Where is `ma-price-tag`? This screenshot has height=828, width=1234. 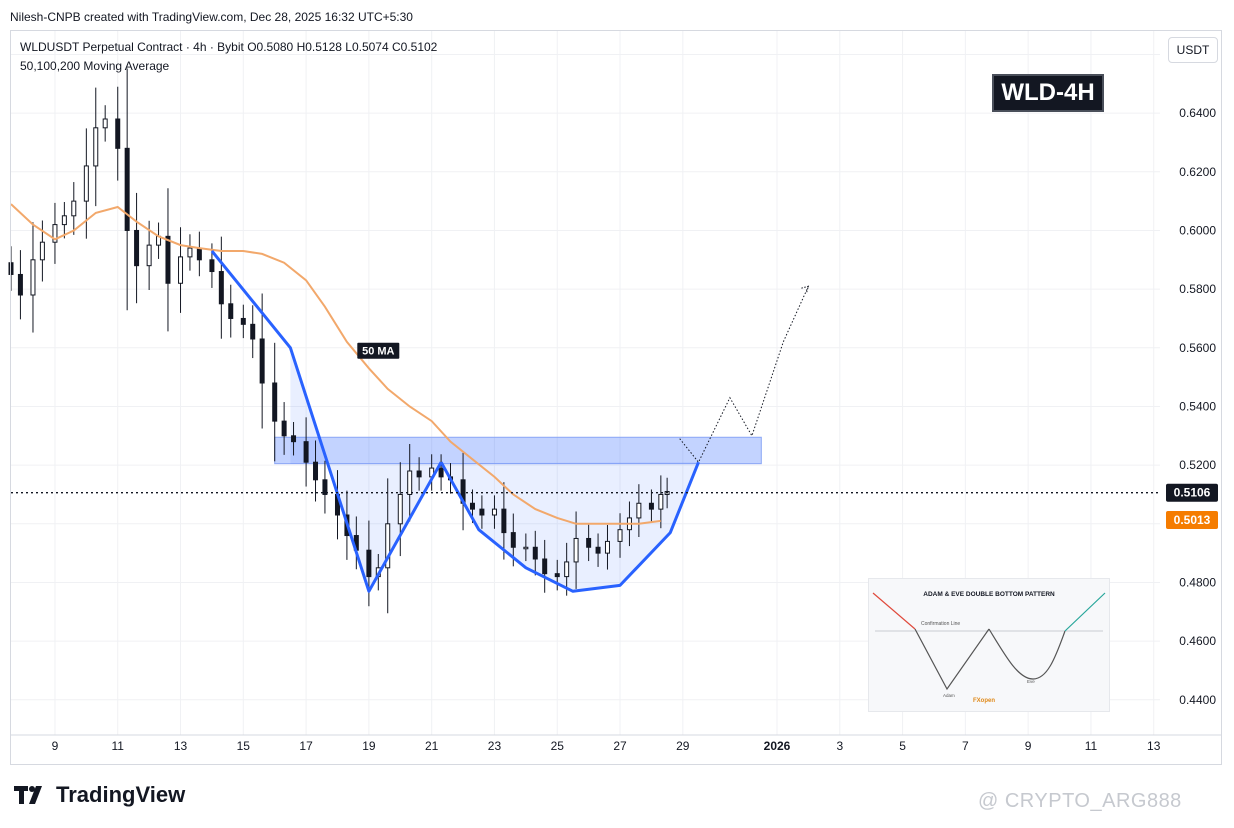 ma-price-tag is located at coordinates (1192, 519).